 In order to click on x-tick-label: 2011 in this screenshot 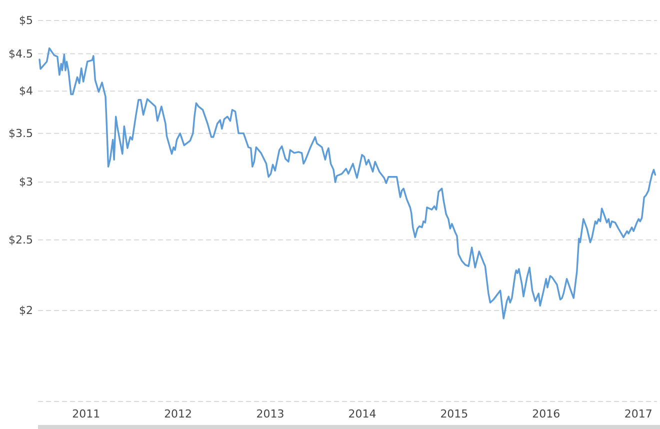, I will do `click(86, 414)`.